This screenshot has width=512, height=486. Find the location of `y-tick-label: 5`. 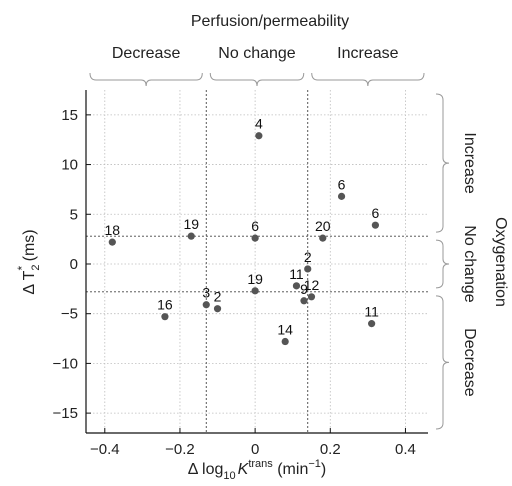

y-tick-label: 5 is located at coordinates (74, 214).